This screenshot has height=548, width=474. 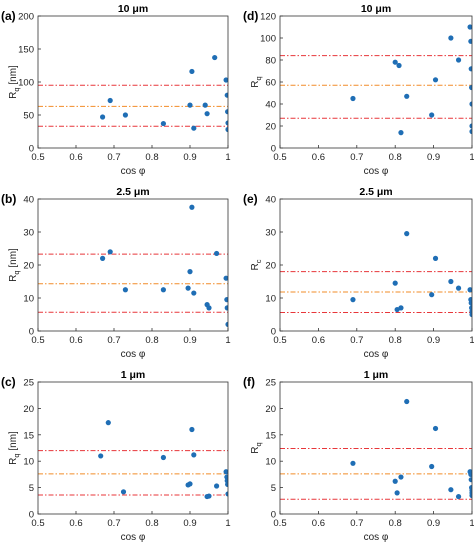 I want to click on x-tick-label: 0.8, so click(x=151, y=157).